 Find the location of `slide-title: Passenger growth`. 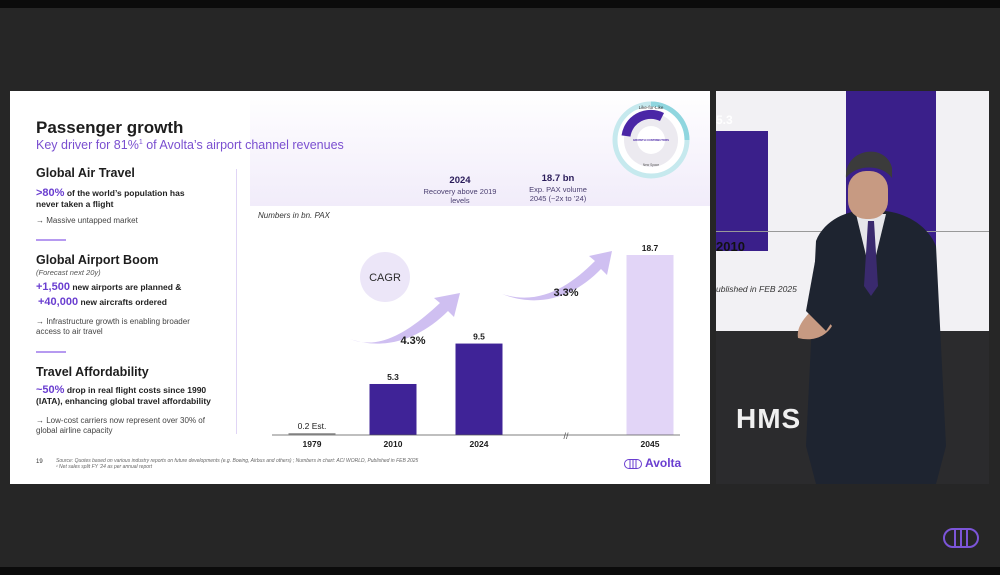

slide-title: Passenger growth is located at coordinates (110, 127).